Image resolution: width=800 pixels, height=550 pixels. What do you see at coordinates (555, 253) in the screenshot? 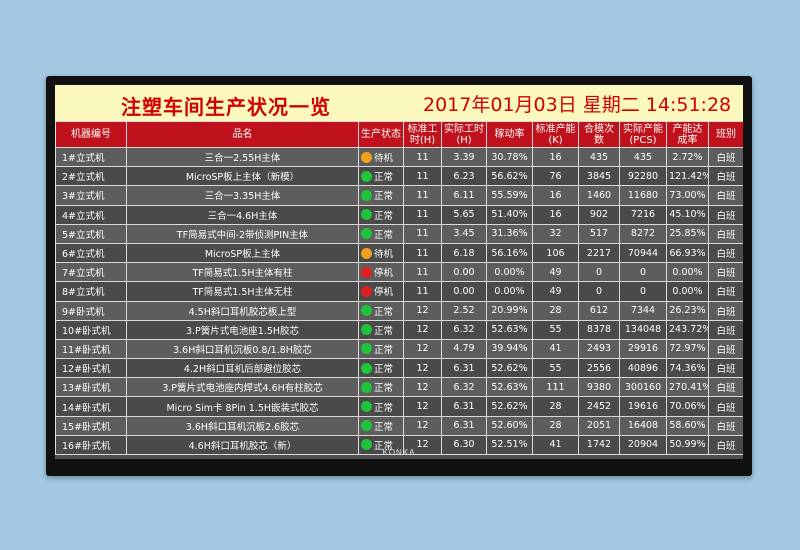
I see `cell-std-capacity: 106` at bounding box center [555, 253].